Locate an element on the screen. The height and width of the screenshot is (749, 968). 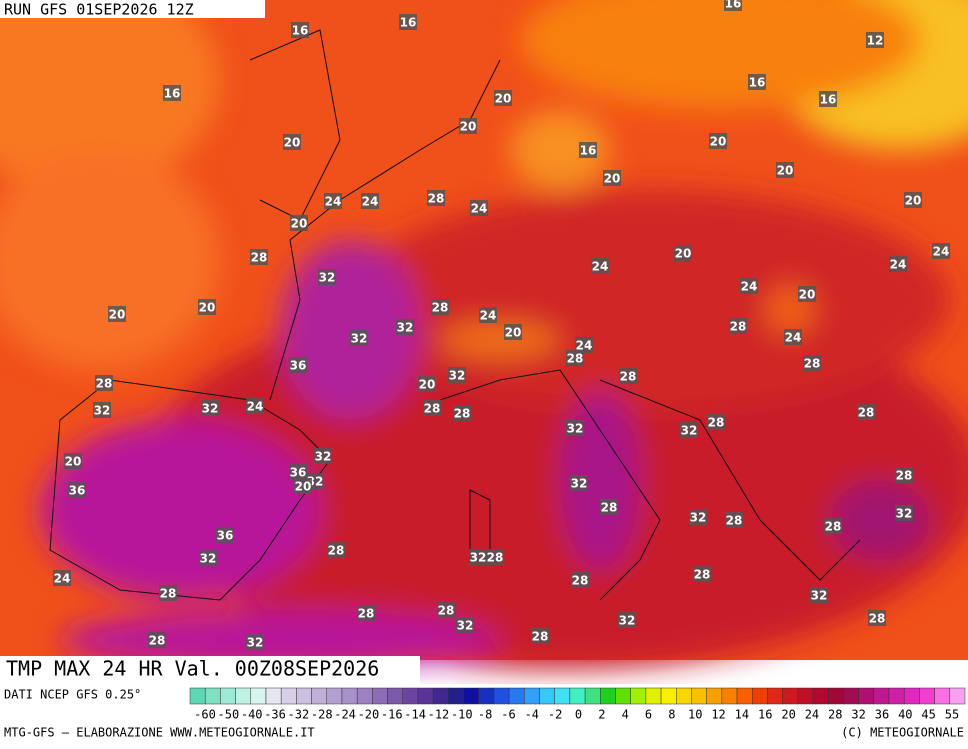
colorbar-label: -36 is located at coordinates (275, 715).